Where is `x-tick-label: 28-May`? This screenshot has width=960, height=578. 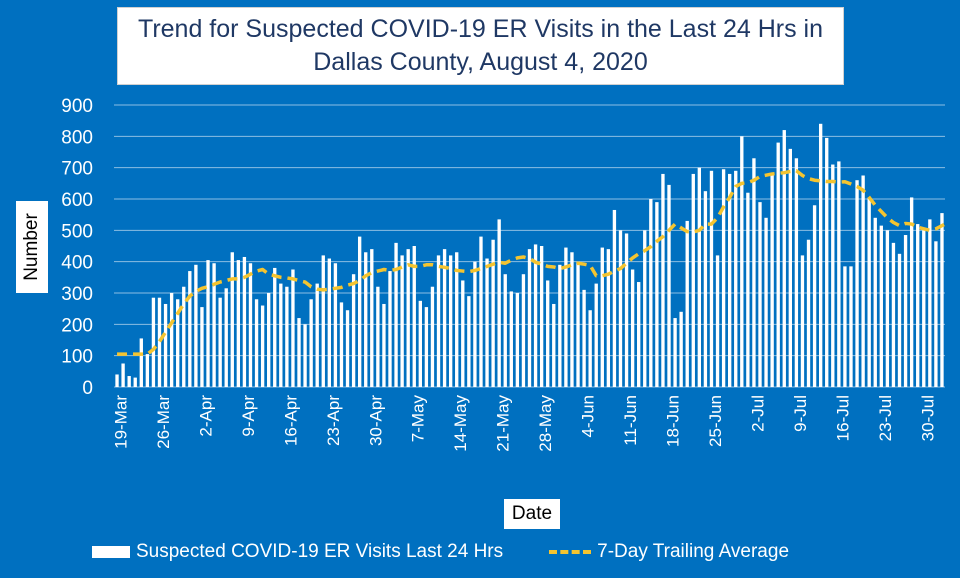
x-tick-label: 28-May is located at coordinates (545, 423).